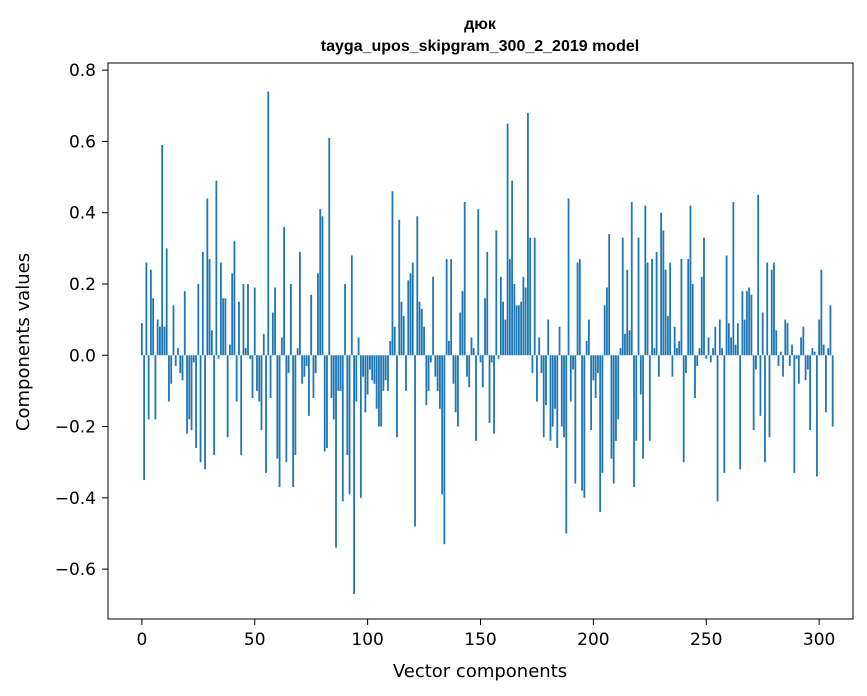  What do you see at coordinates (75, 428) in the screenshot?
I see `y-tick-label: −0.2` at bounding box center [75, 428].